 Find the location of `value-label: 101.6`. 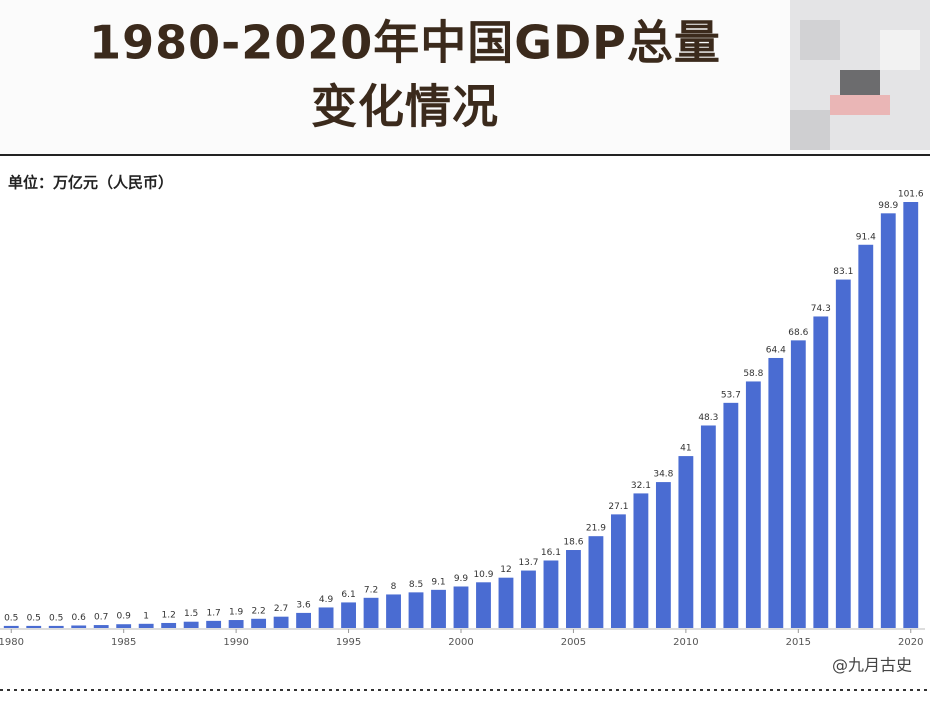

value-label: 101.6 is located at coordinates (911, 195).